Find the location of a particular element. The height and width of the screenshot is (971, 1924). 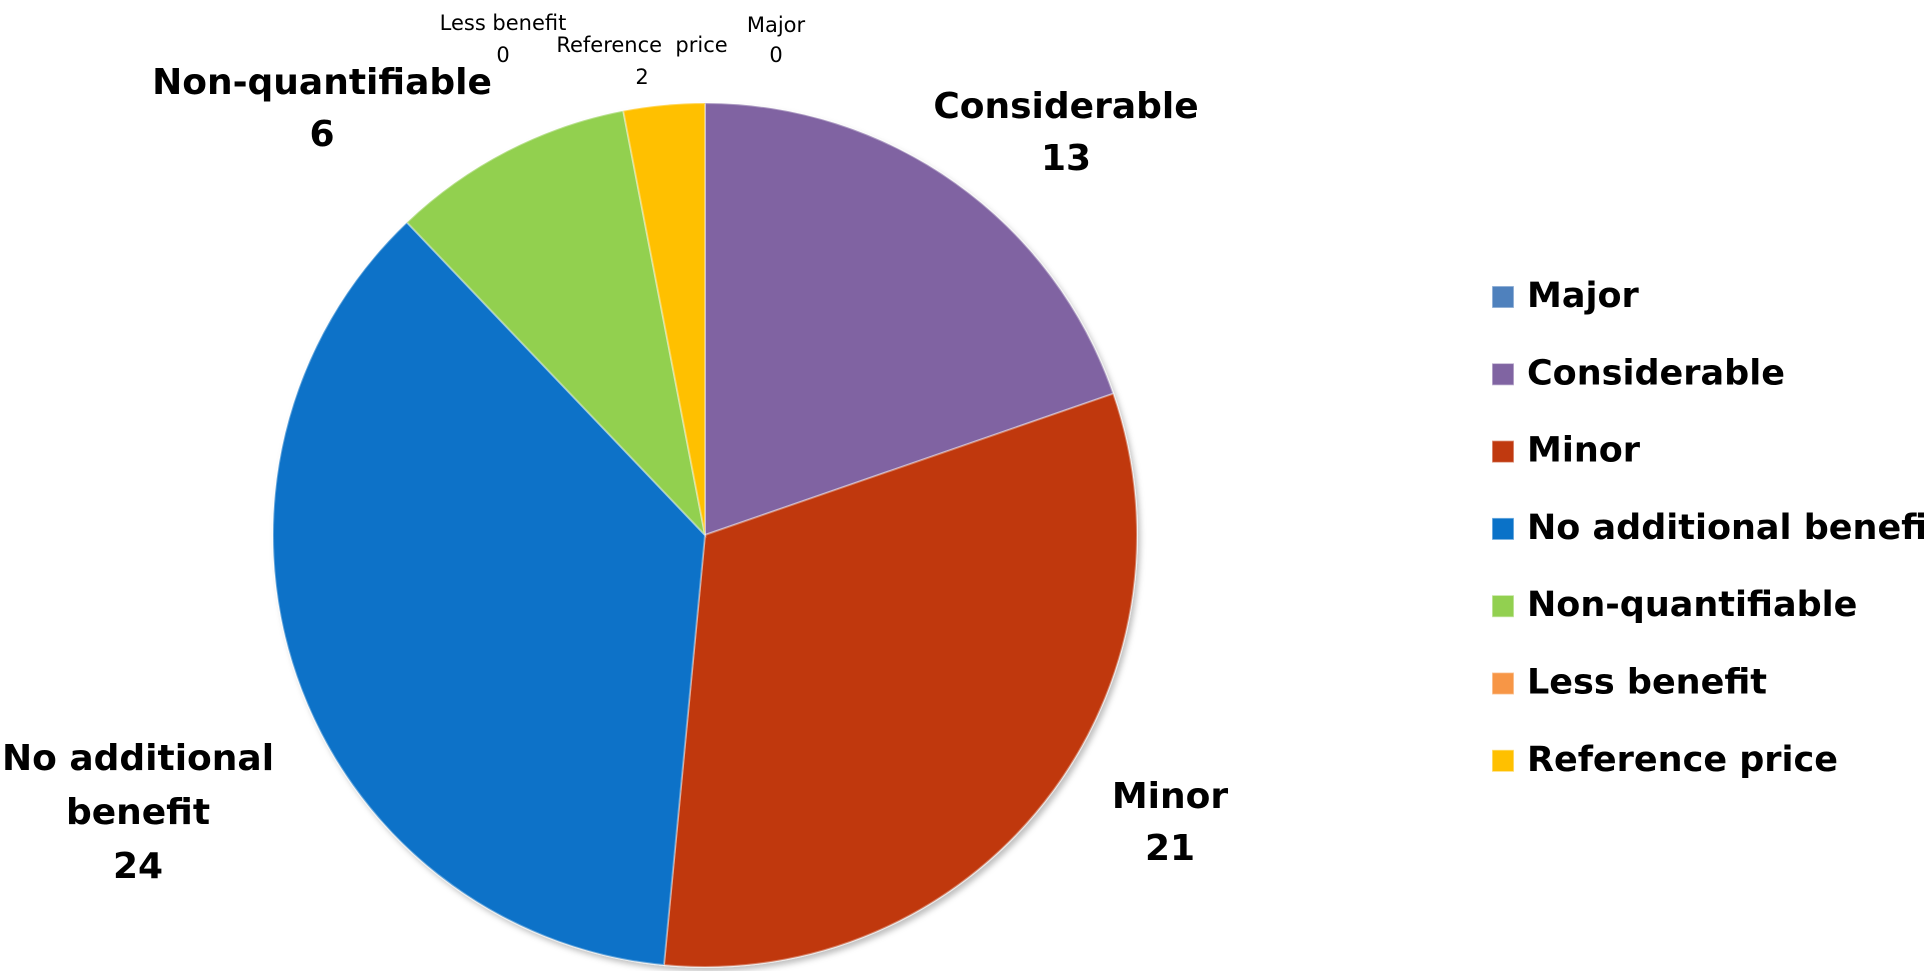

data-label-line: 6 is located at coordinates (321, 134).